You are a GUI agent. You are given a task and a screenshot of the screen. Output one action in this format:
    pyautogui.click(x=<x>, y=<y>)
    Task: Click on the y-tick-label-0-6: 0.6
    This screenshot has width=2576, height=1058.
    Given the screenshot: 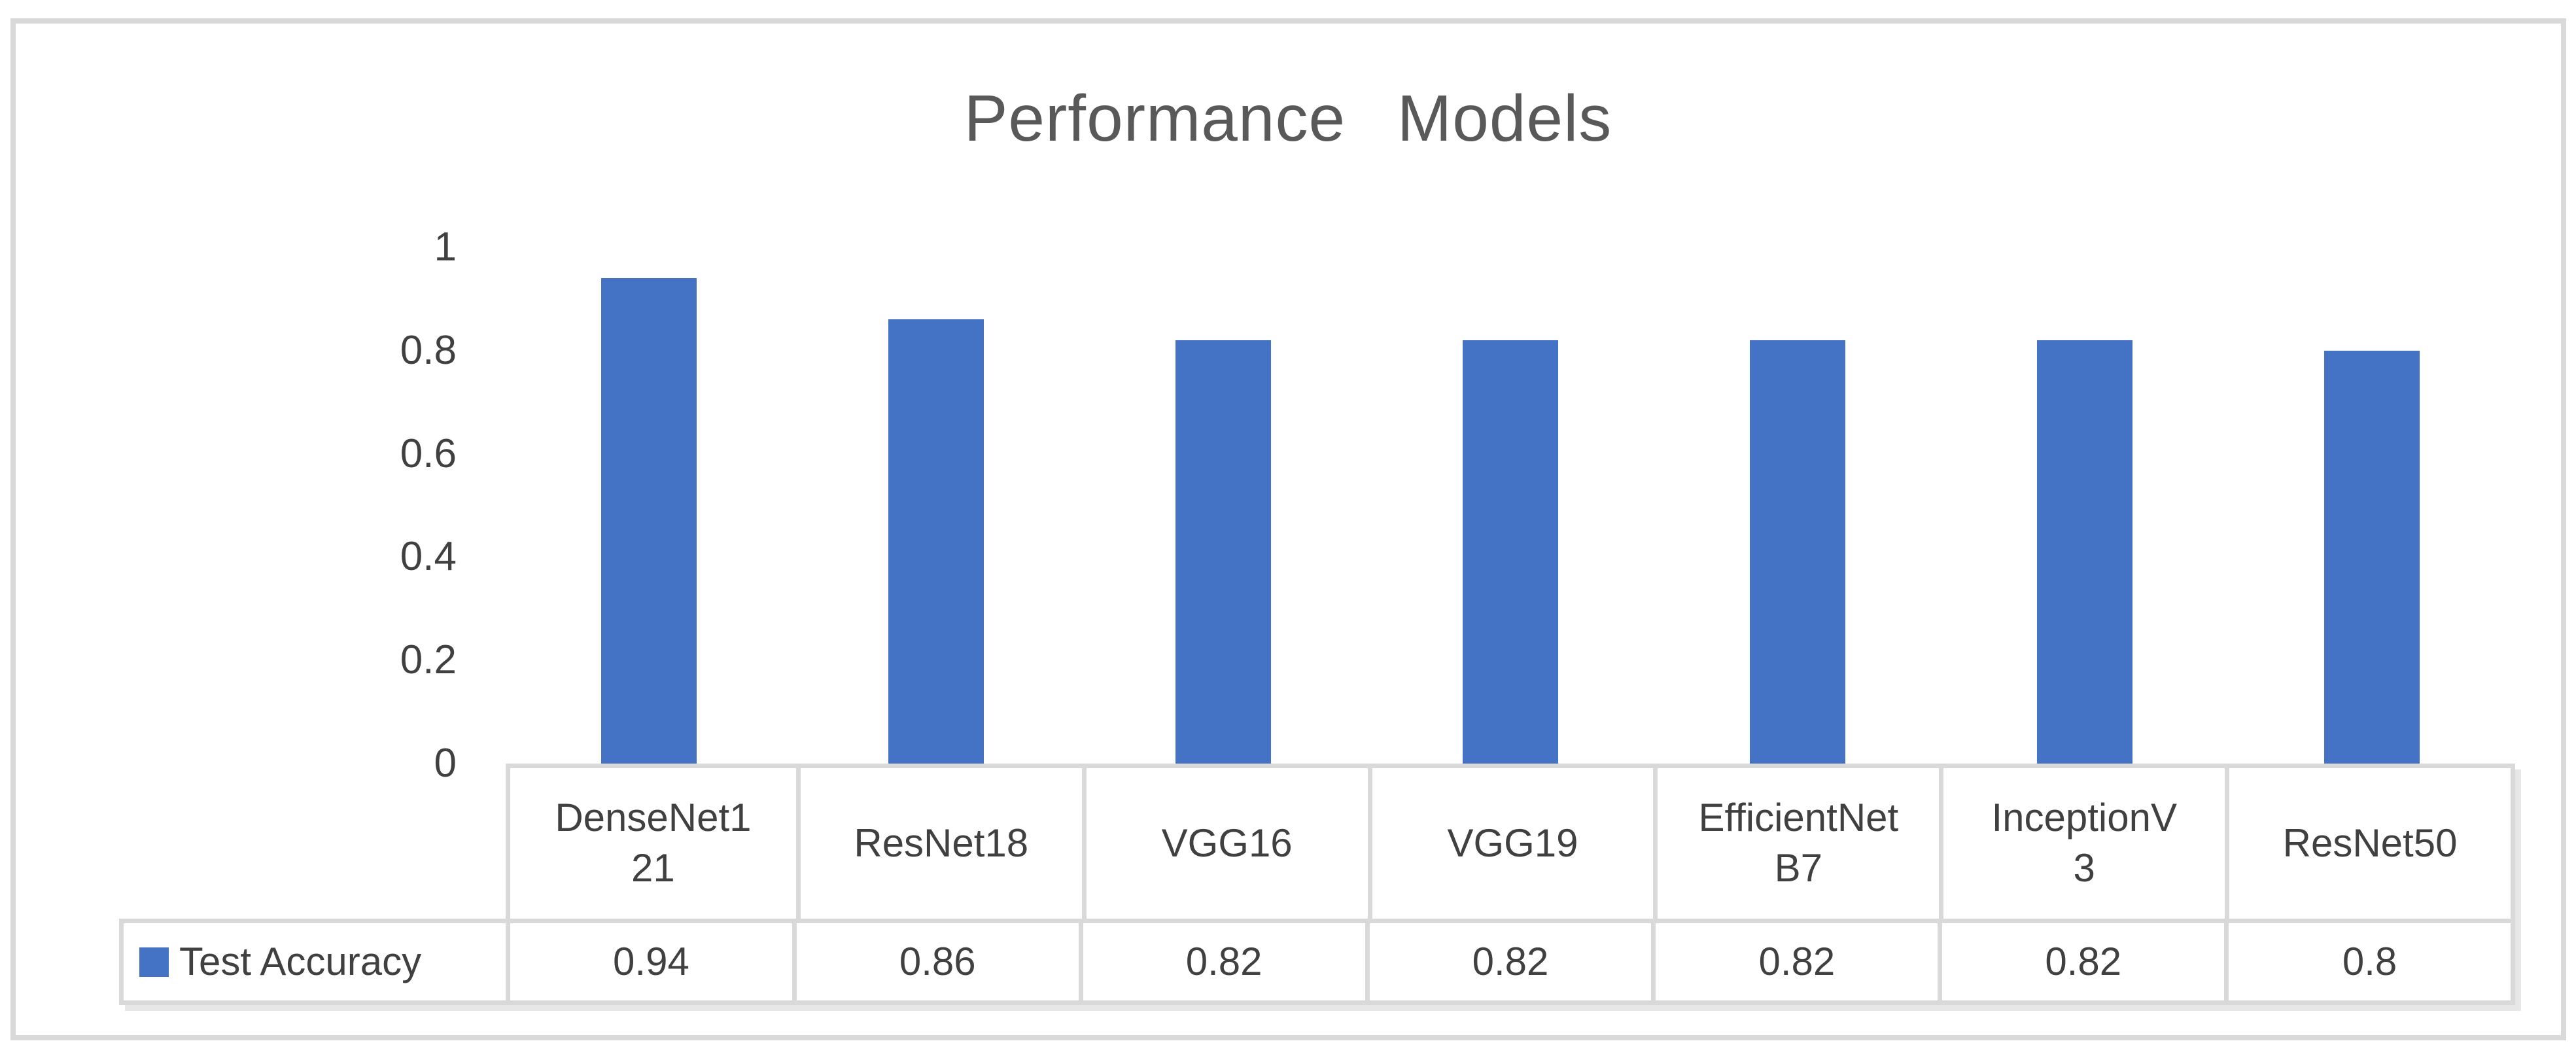 What is the action you would take?
    pyautogui.click(x=429, y=453)
    